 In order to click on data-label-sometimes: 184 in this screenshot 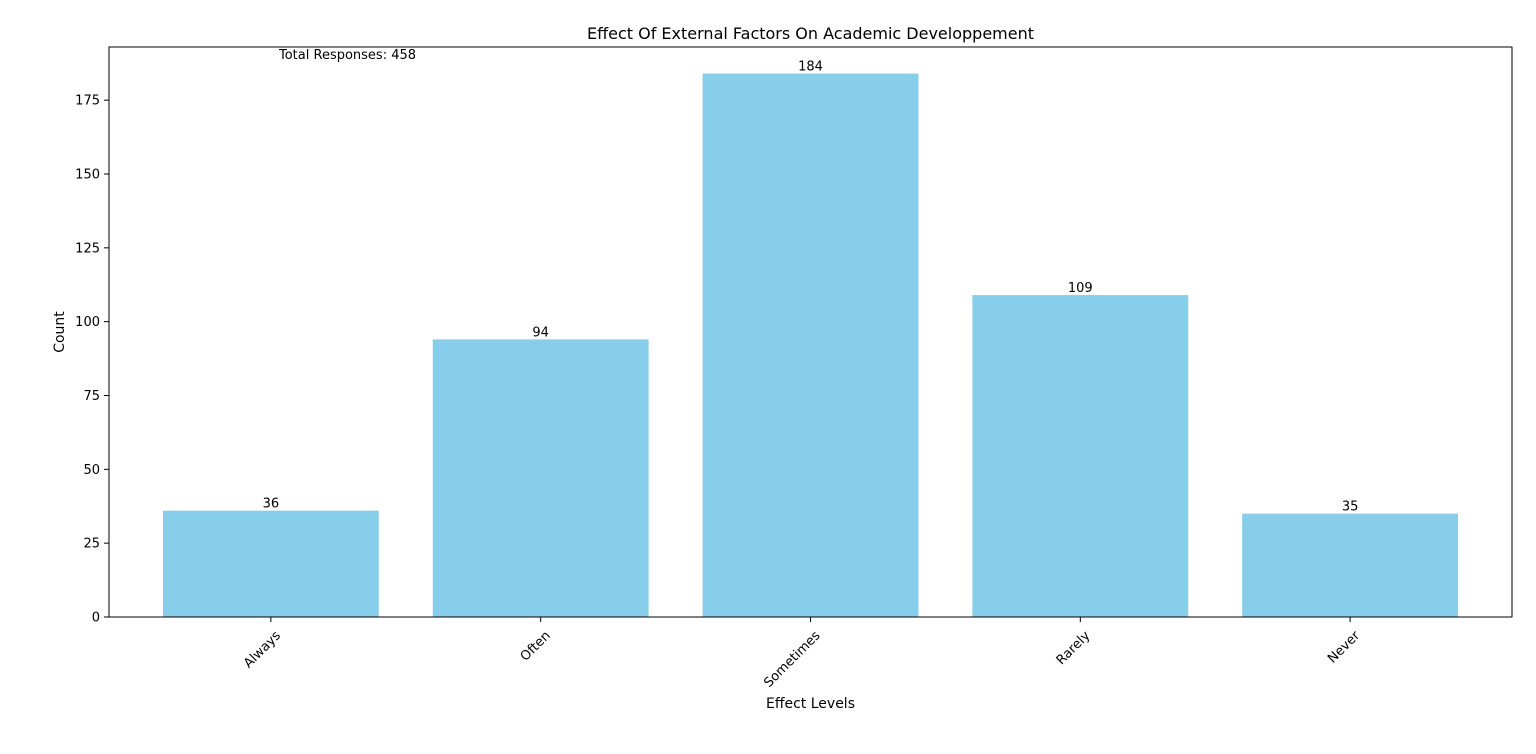, I will do `click(810, 67)`.